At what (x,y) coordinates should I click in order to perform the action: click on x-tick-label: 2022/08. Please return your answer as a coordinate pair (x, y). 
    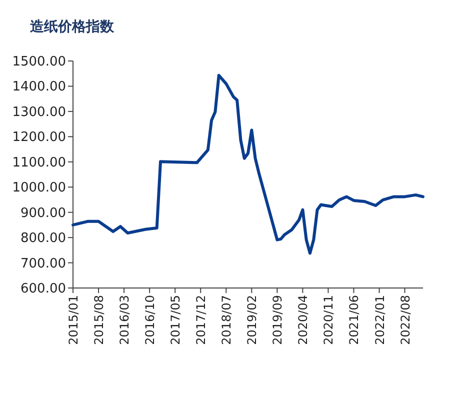
    Looking at the image, I should click on (405, 320).